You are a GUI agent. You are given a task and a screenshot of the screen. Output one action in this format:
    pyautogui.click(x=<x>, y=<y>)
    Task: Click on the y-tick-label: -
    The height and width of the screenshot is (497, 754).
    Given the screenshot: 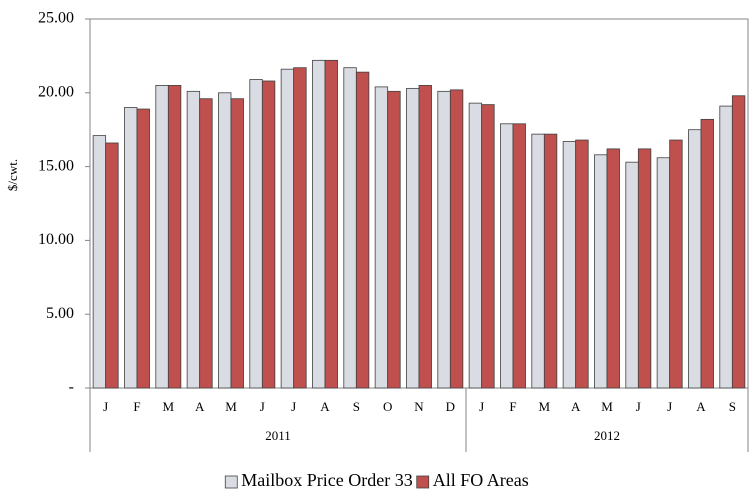 What is the action you would take?
    pyautogui.click(x=71, y=387)
    